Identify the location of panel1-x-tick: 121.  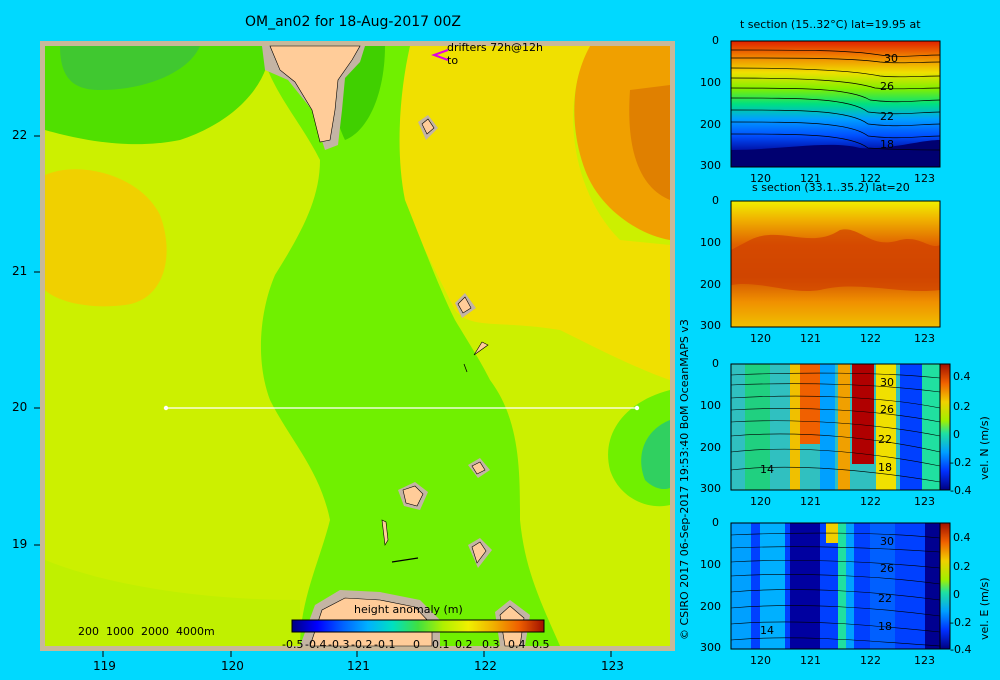
(810, 178).